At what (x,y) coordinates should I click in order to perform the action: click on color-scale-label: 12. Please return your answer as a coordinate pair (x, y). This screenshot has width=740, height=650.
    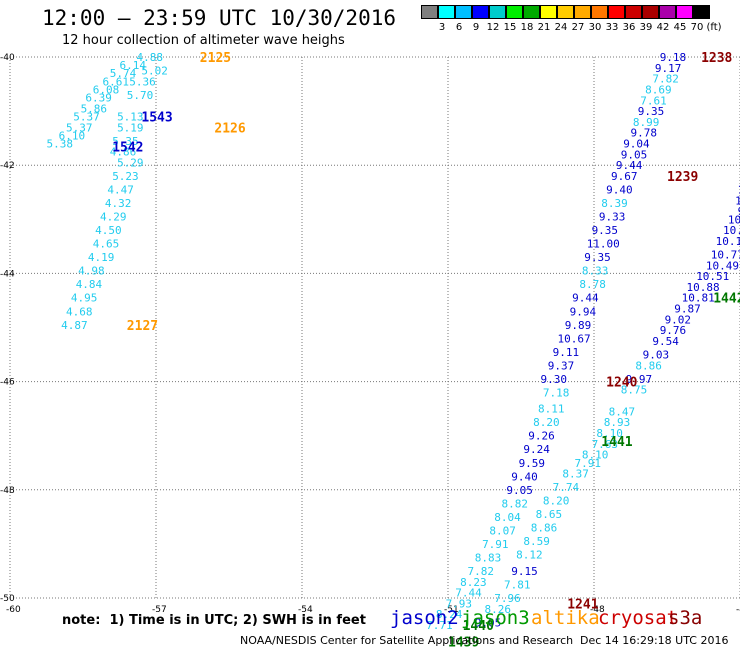
    Looking at the image, I should click on (493, 27).